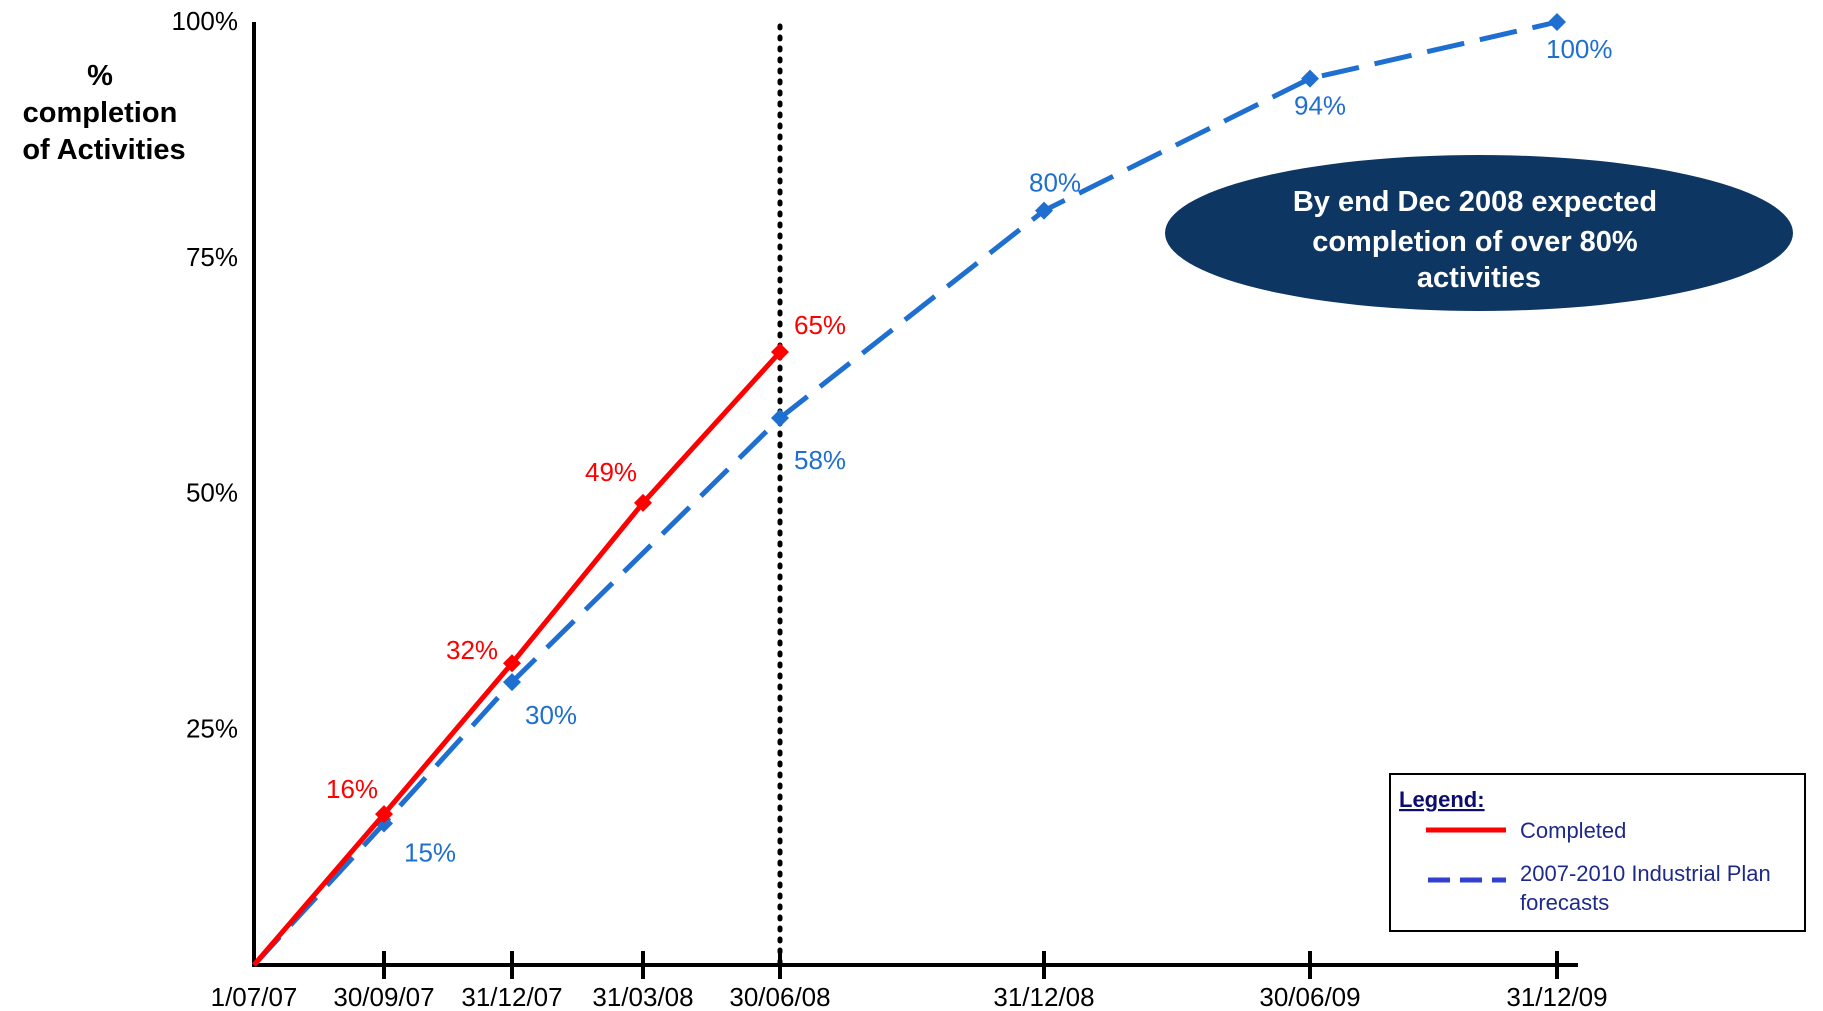  Describe the element at coordinates (100, 76) in the screenshot. I see `y-axis-title-line-1: %` at that location.